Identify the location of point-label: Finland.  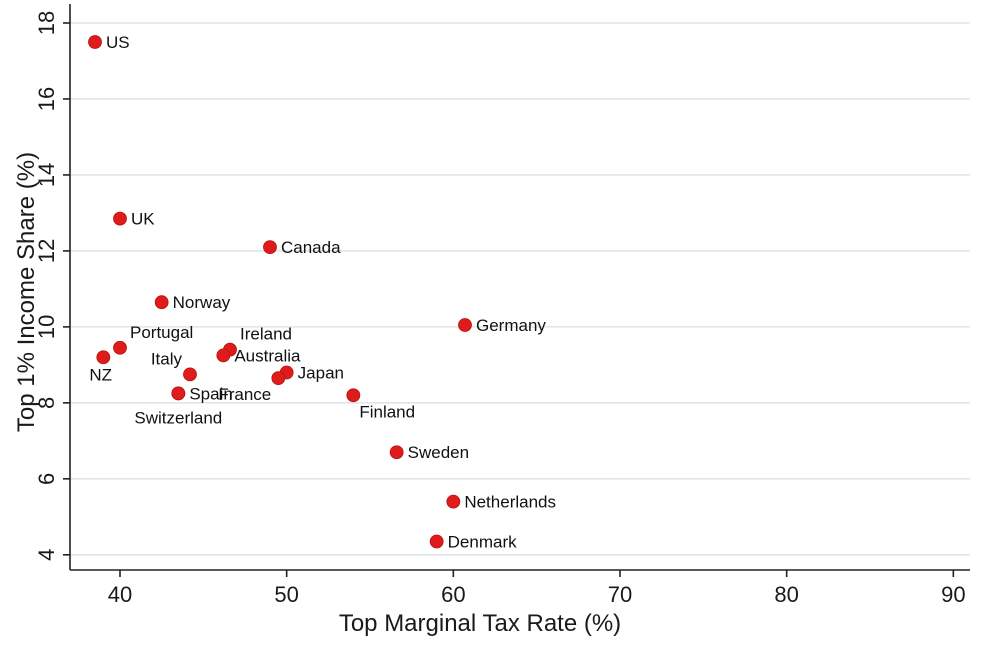
(387, 411).